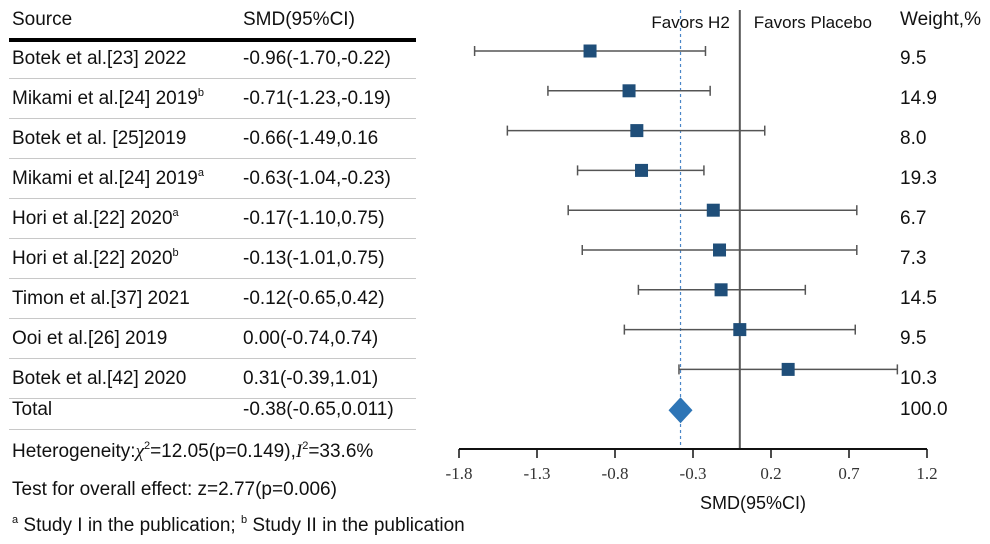 Image resolution: width=990 pixels, height=544 pixels. What do you see at coordinates (537, 473) in the screenshot?
I see `x-tick-label: -1.3` at bounding box center [537, 473].